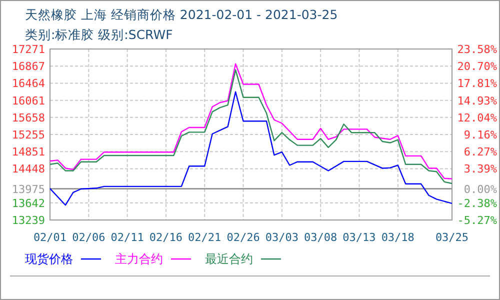 The image size is (500, 300). I want to click on y2-tick-label: 0.00%, so click(481, 189).